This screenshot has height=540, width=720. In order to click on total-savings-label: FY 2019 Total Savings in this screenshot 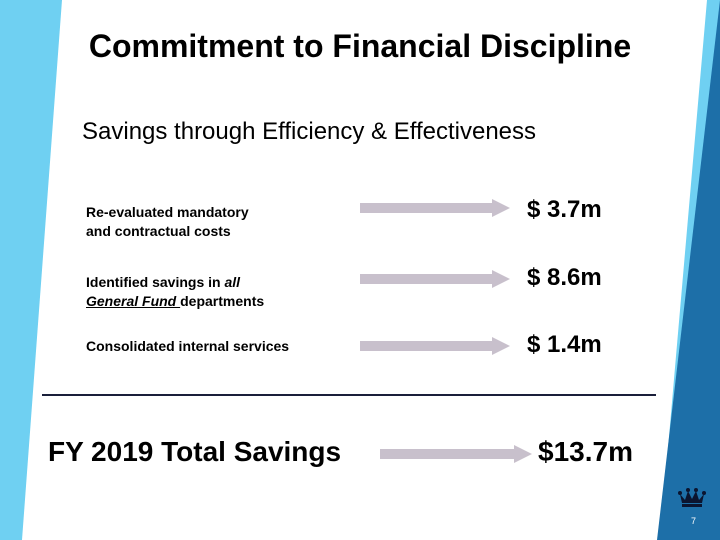, I will do `click(195, 451)`.